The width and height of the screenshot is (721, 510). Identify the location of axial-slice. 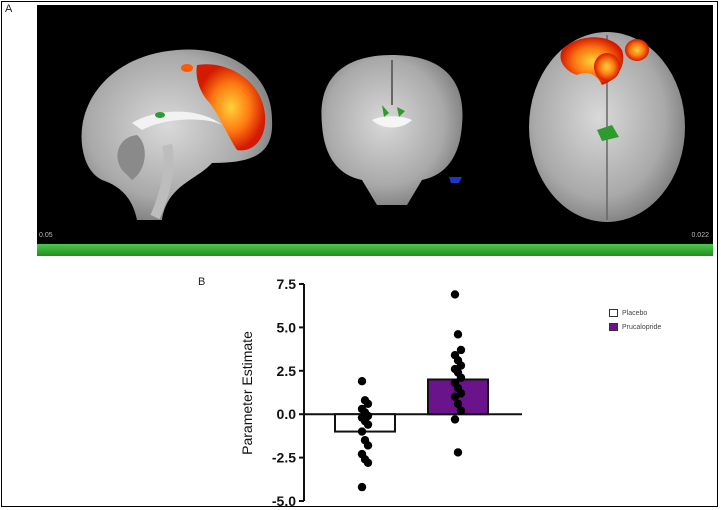
(607, 127).